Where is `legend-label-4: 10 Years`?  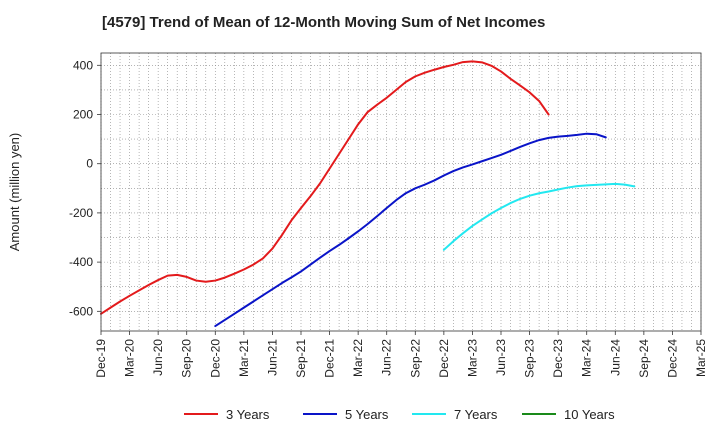
legend-label-4: 10 Years is located at coordinates (589, 414).